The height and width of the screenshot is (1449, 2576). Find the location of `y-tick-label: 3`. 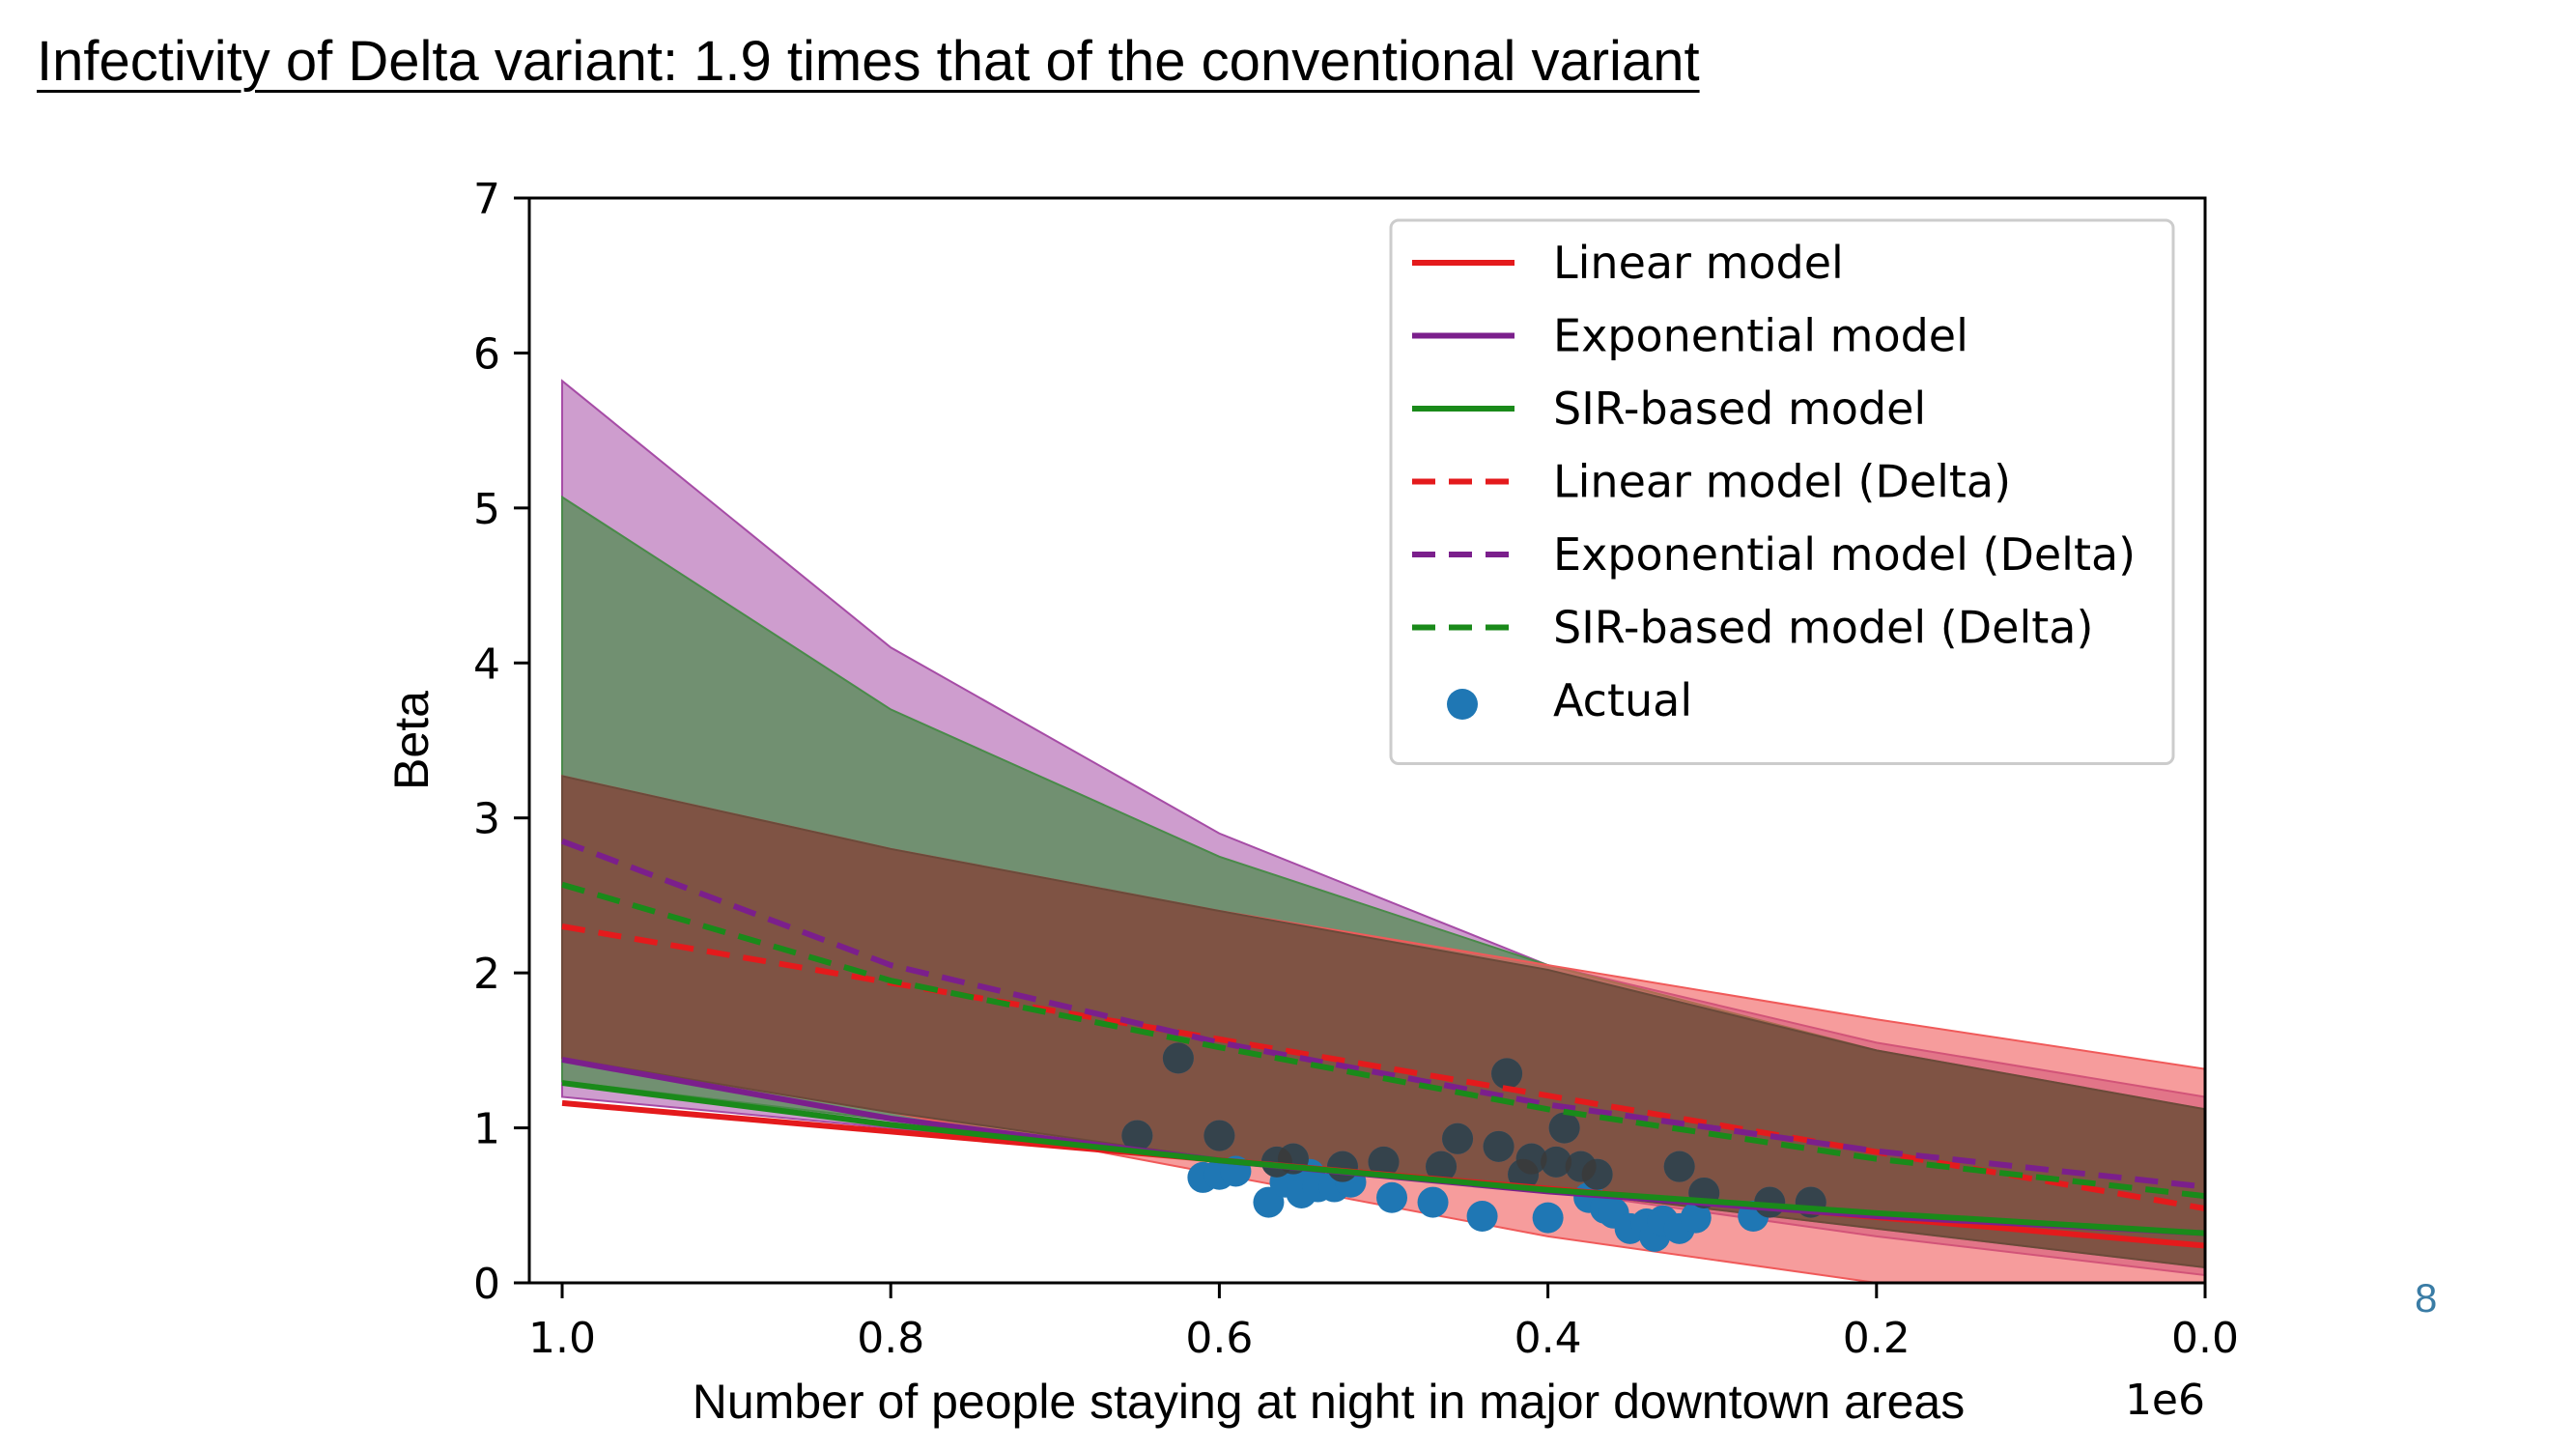

y-tick-label: 3 is located at coordinates (486, 819).